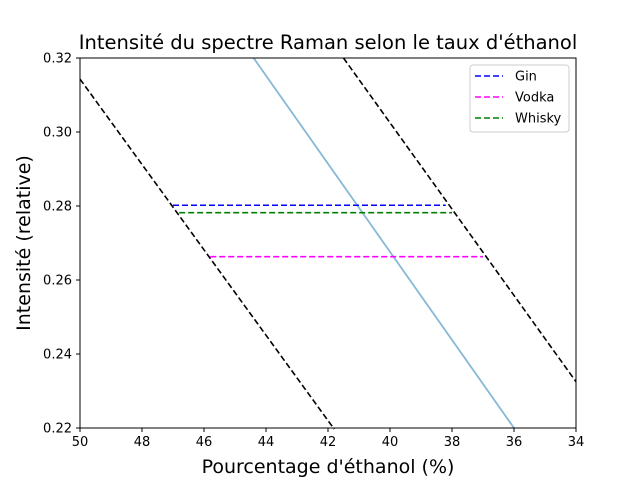 This screenshot has width=640, height=480. I want to click on y-tick-label: 0.22, so click(57, 429).